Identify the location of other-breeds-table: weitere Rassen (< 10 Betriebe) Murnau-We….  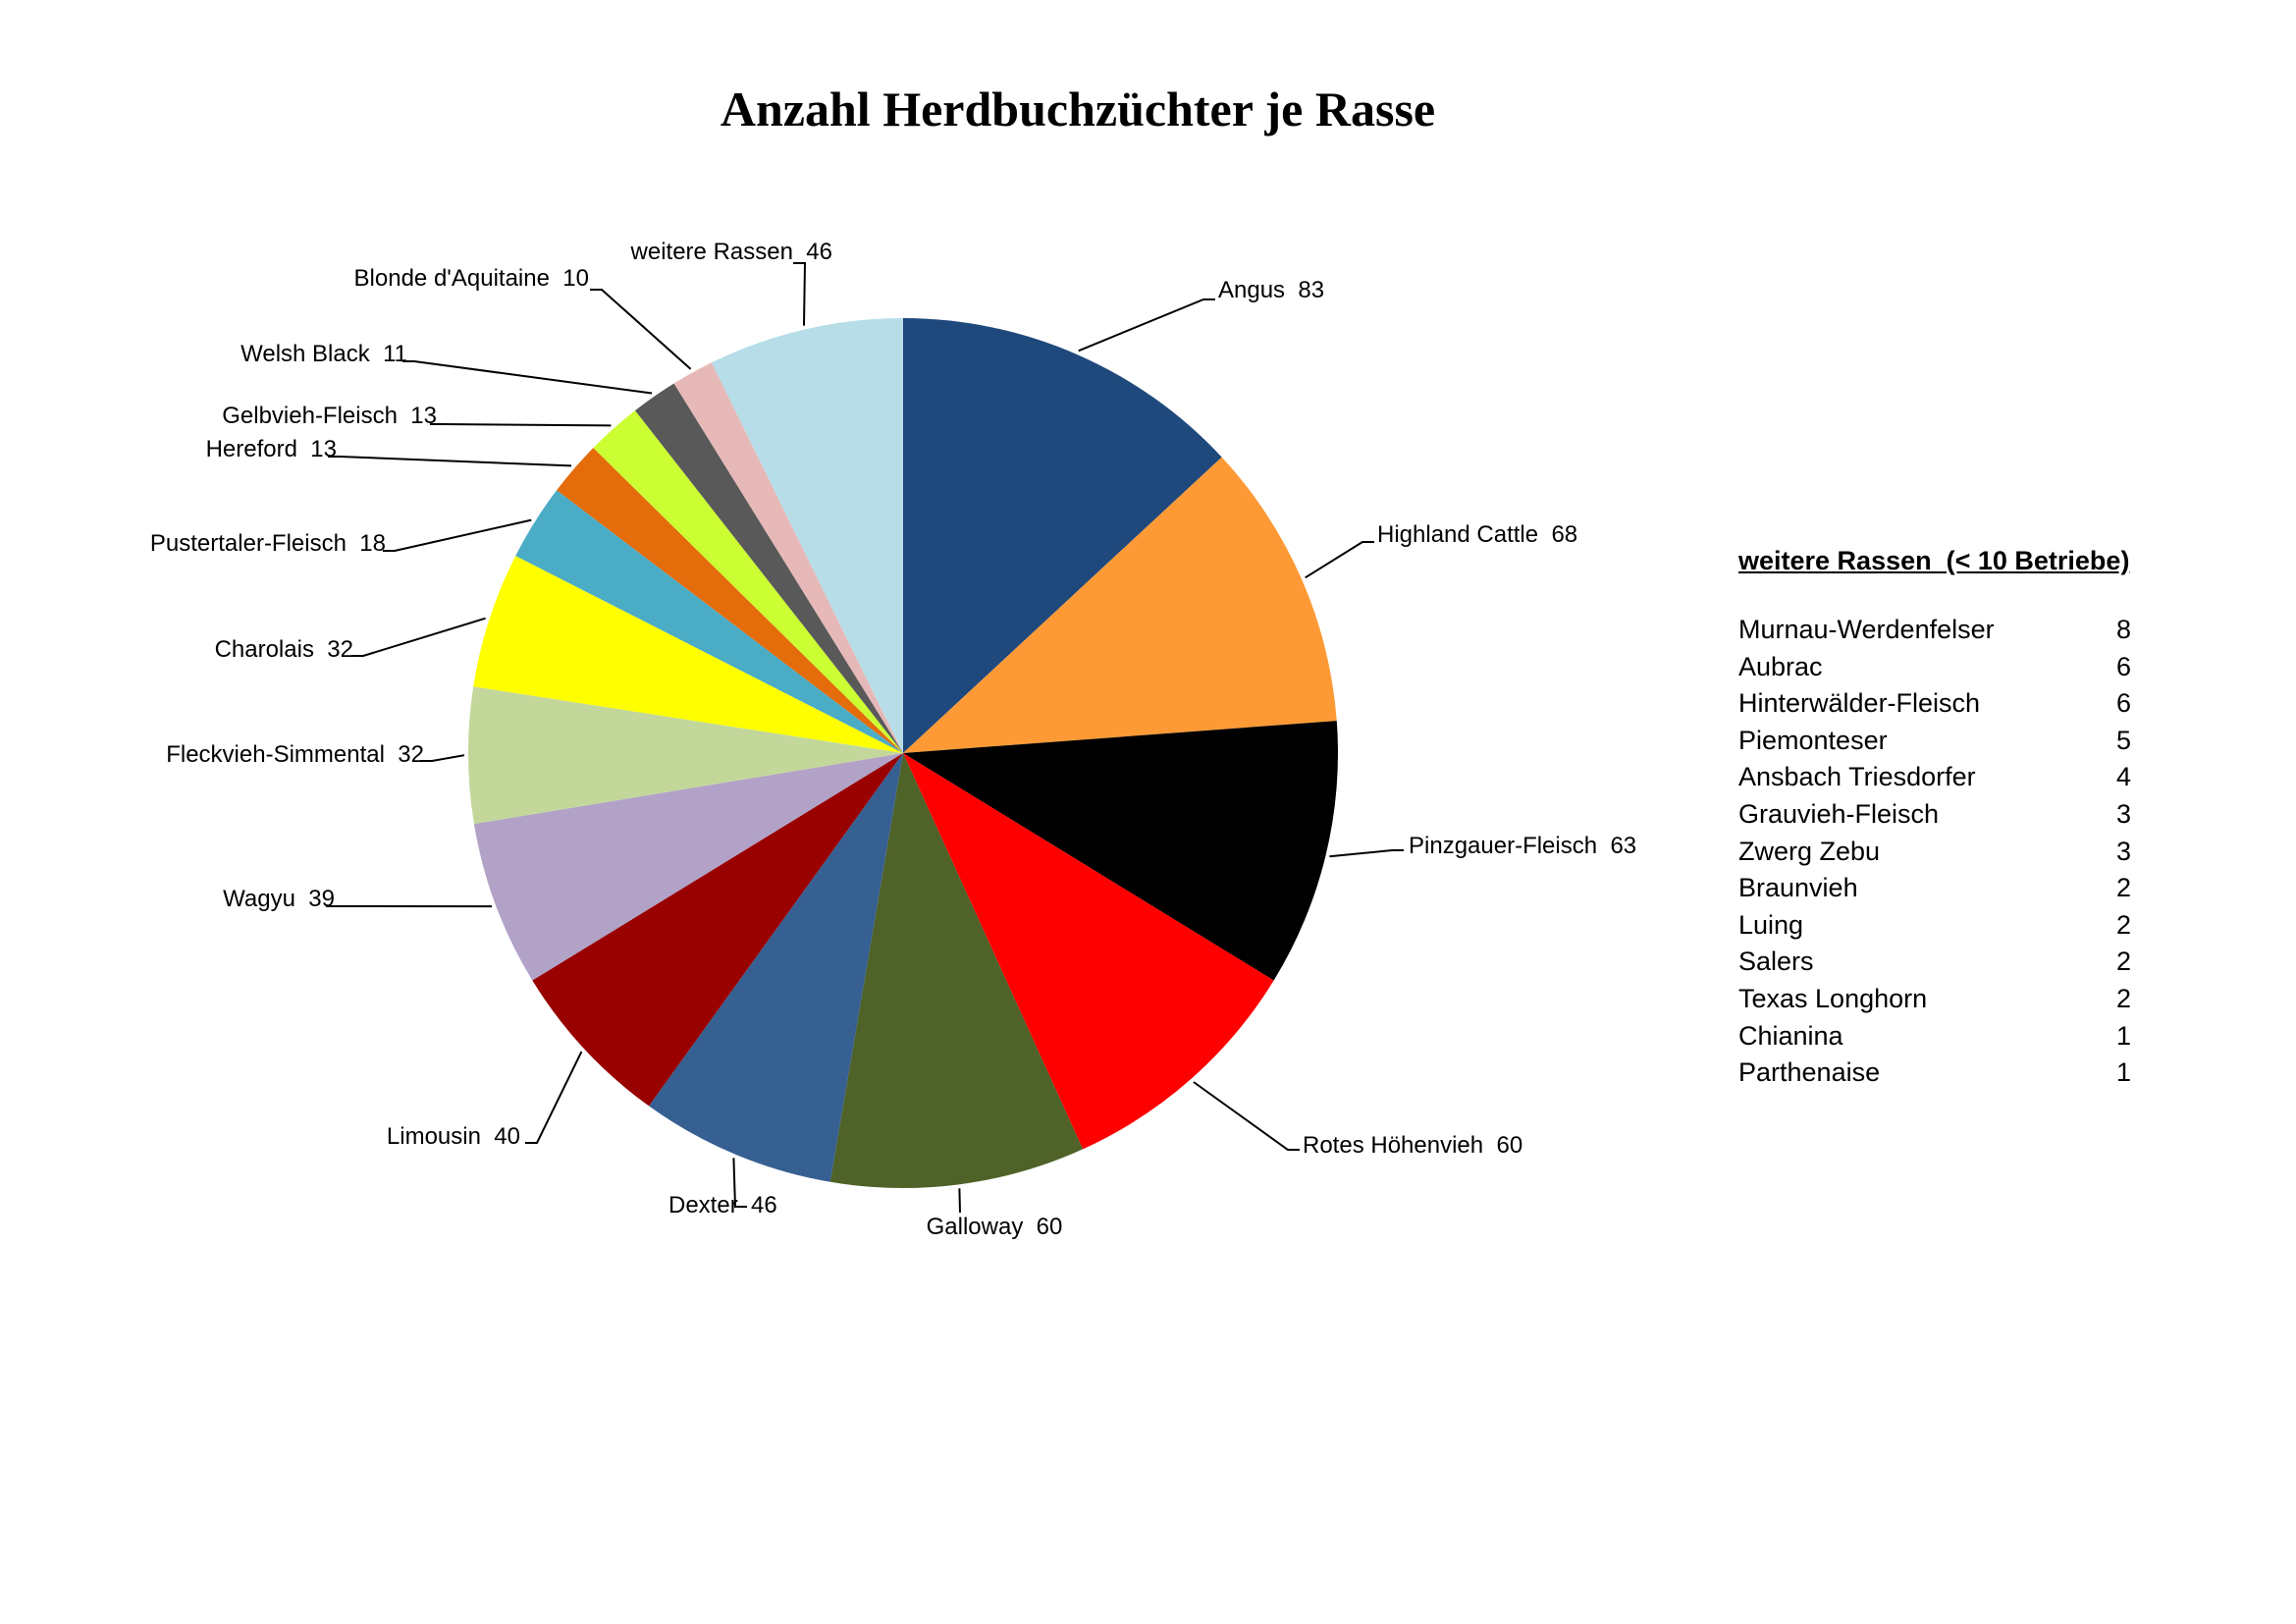
(1934, 819).